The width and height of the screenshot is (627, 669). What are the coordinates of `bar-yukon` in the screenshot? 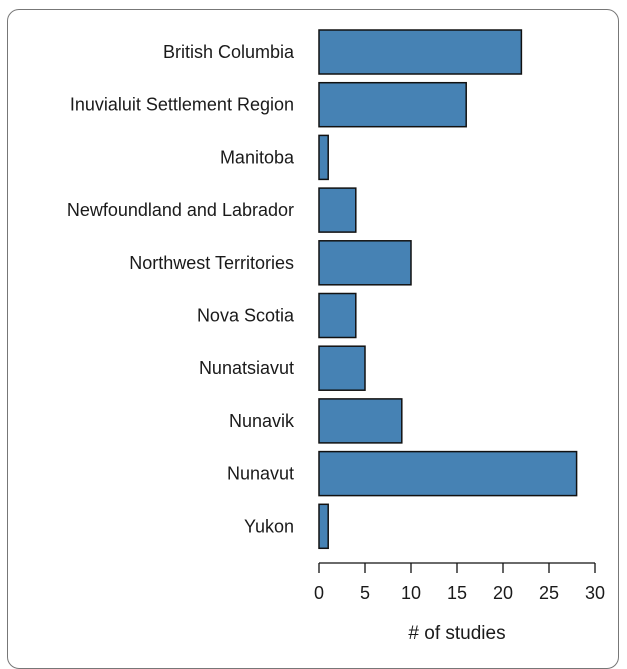 It's located at (323, 526).